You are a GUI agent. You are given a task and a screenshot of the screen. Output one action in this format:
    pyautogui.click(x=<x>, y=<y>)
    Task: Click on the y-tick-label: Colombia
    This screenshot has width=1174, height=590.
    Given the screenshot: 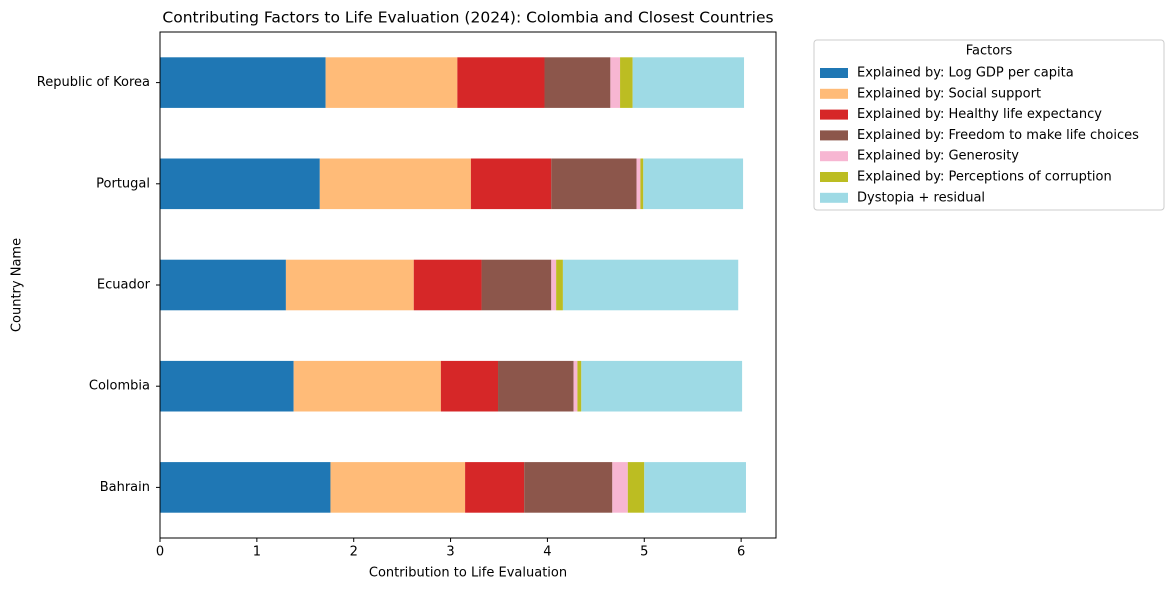 What is the action you would take?
    pyautogui.click(x=119, y=386)
    